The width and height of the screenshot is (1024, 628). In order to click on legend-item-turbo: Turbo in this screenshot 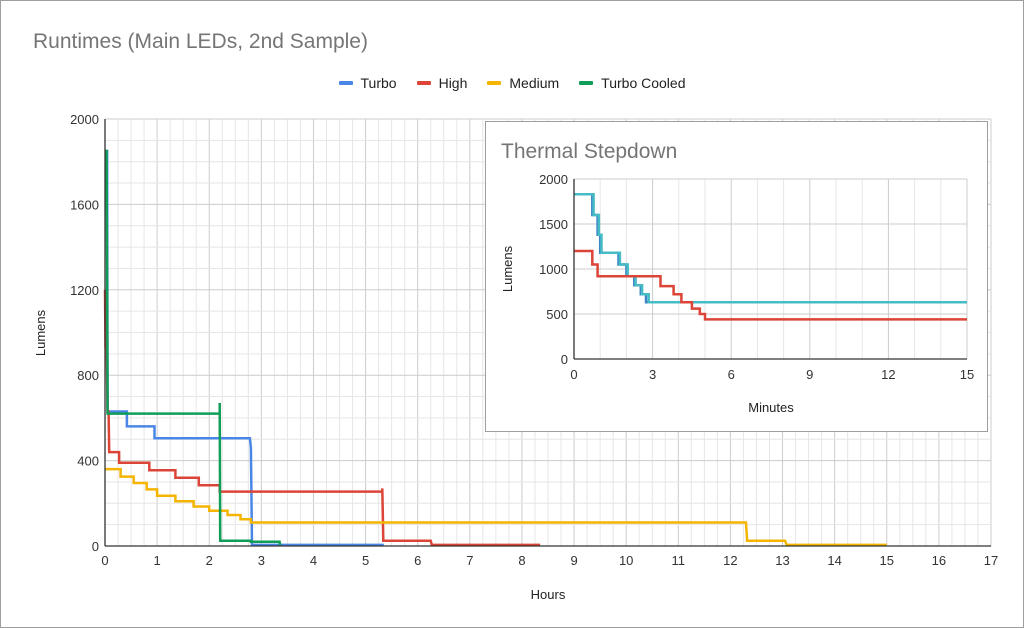, I will do `click(367, 83)`.